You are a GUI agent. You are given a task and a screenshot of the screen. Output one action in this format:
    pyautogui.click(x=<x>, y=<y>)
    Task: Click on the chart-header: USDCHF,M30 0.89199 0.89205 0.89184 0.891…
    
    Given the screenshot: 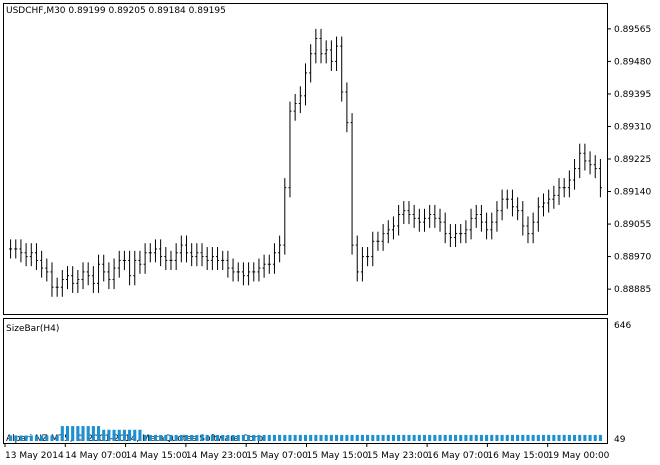 What is the action you would take?
    pyautogui.click(x=116, y=11)
    